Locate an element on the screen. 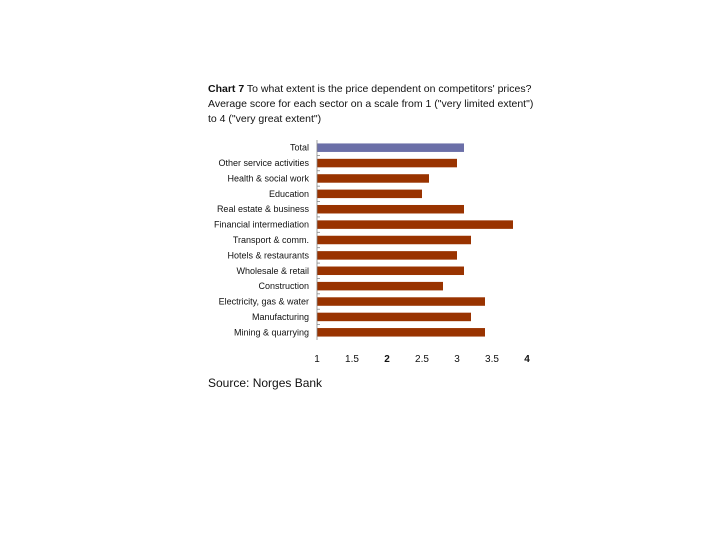 The width and height of the screenshot is (720, 540). bar-electricity-gas-water is located at coordinates (401, 301).